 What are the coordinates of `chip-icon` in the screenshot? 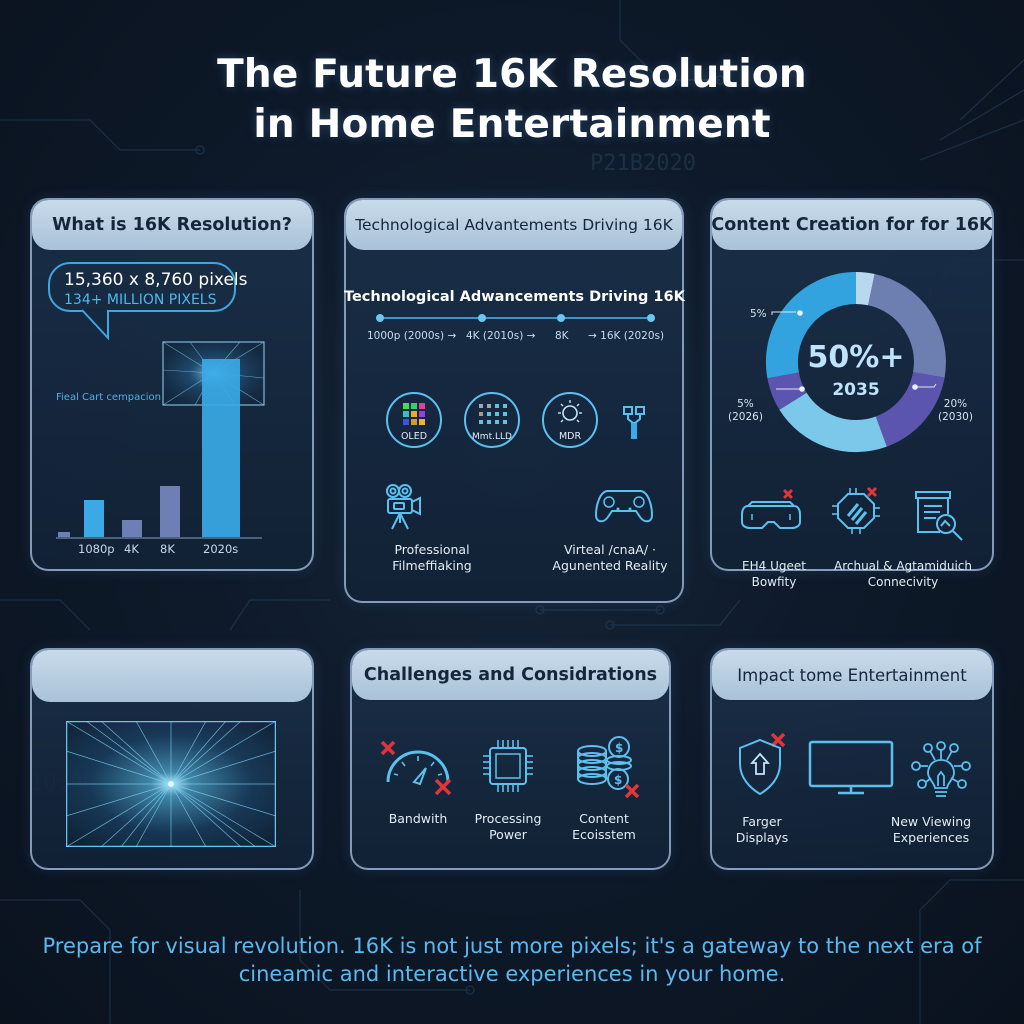 It's located at (856, 510).